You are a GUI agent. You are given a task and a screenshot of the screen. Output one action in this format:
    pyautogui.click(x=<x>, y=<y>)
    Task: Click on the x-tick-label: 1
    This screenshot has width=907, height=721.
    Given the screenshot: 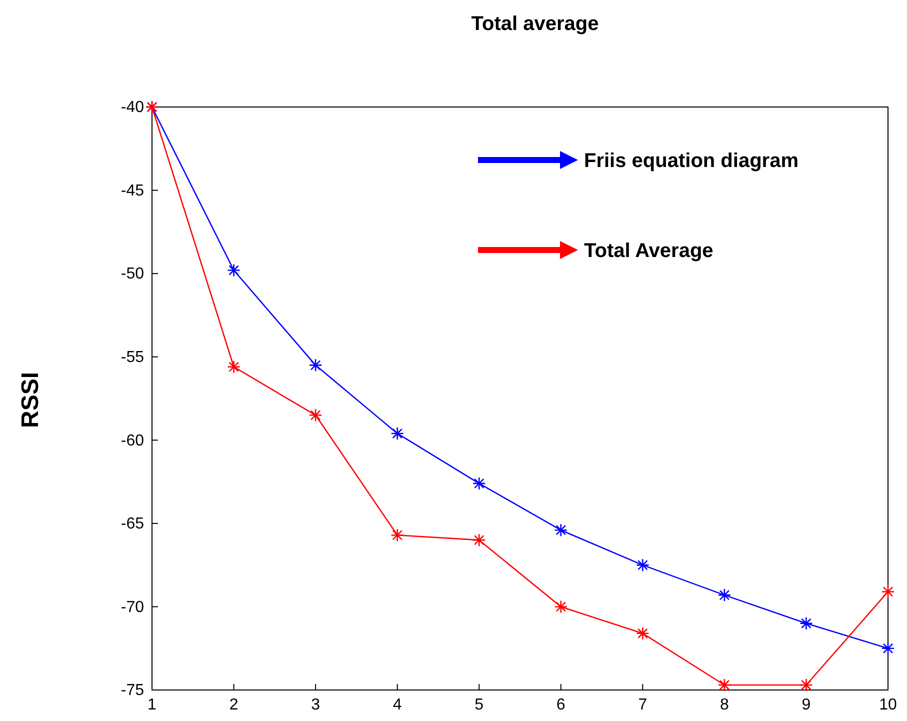 What is the action you would take?
    pyautogui.click(x=152, y=705)
    